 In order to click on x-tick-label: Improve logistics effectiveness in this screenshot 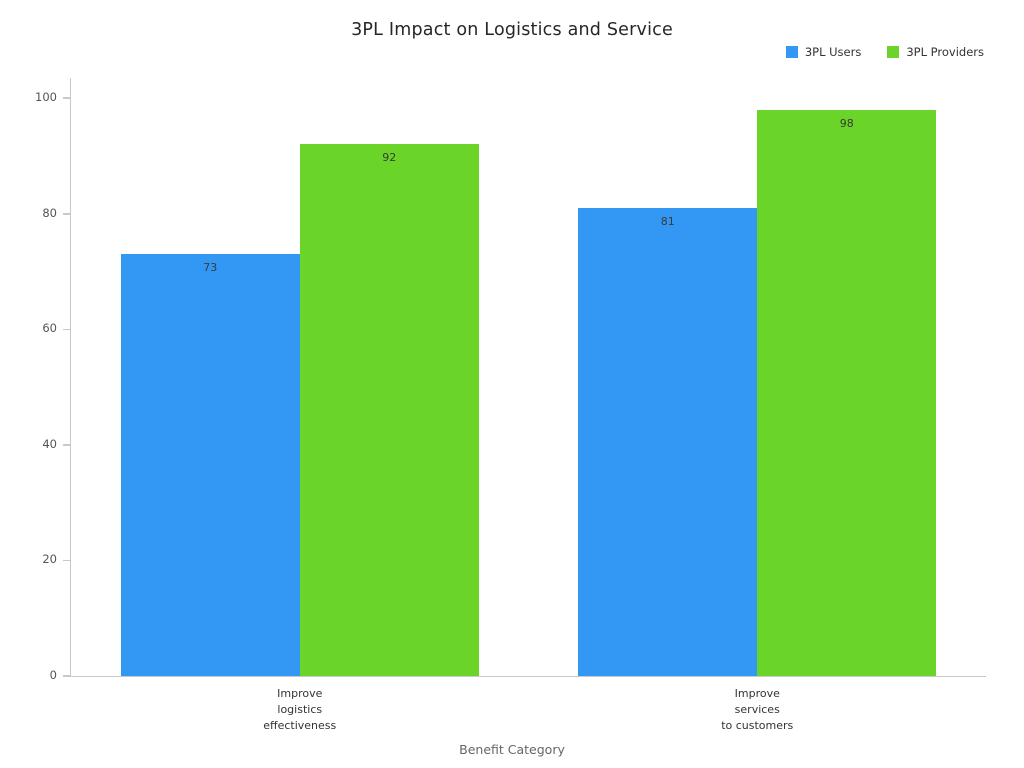, I will do `click(300, 709)`.